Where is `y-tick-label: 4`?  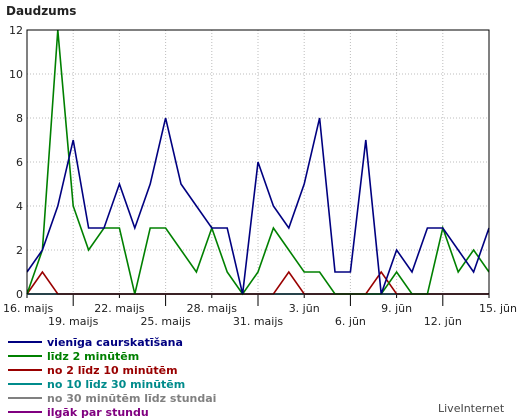
y-tick-label: 4 is located at coordinates (19, 206).